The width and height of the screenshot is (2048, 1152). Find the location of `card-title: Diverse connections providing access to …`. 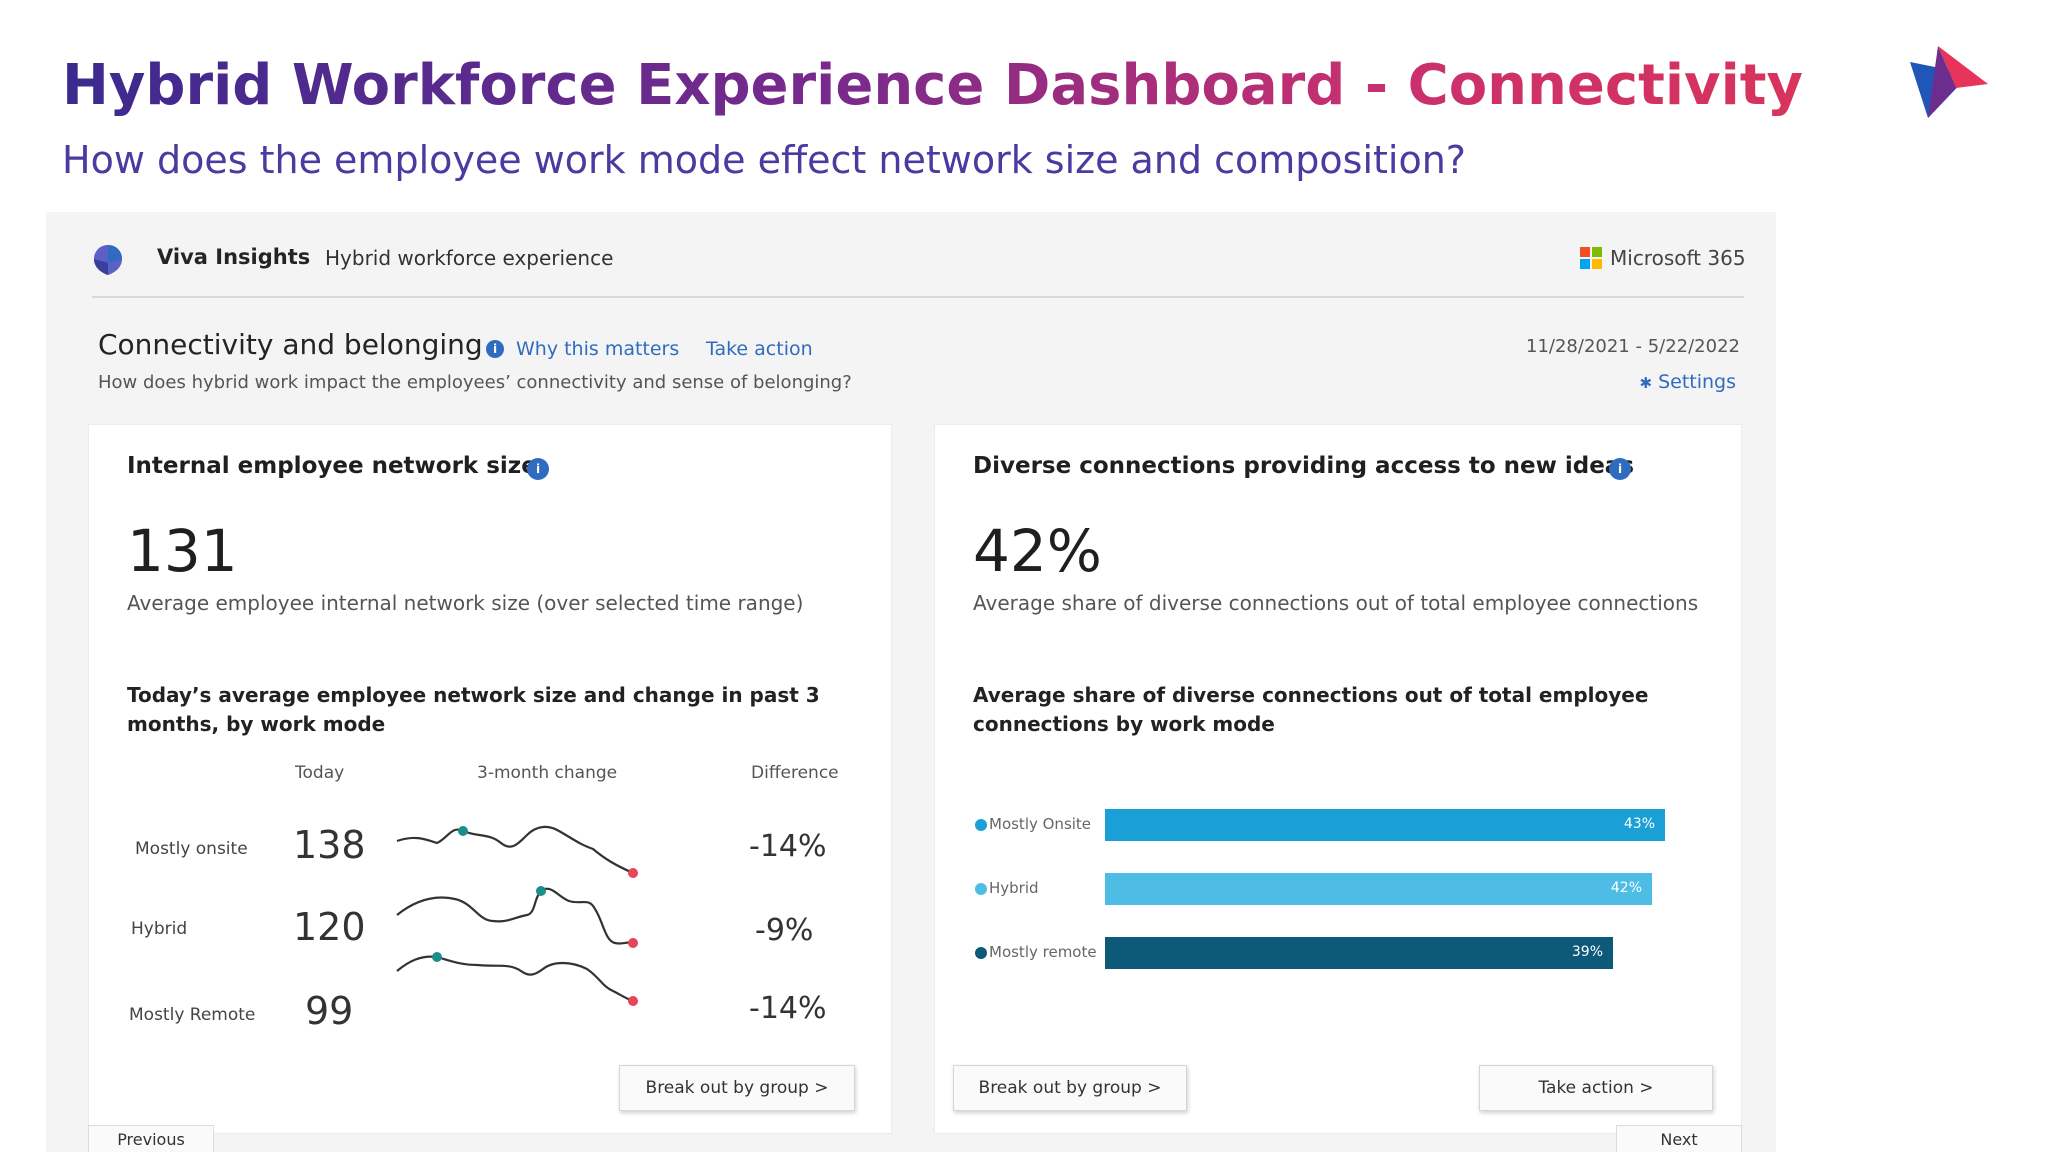

card-title: Diverse connections providing access to … is located at coordinates (1304, 466).